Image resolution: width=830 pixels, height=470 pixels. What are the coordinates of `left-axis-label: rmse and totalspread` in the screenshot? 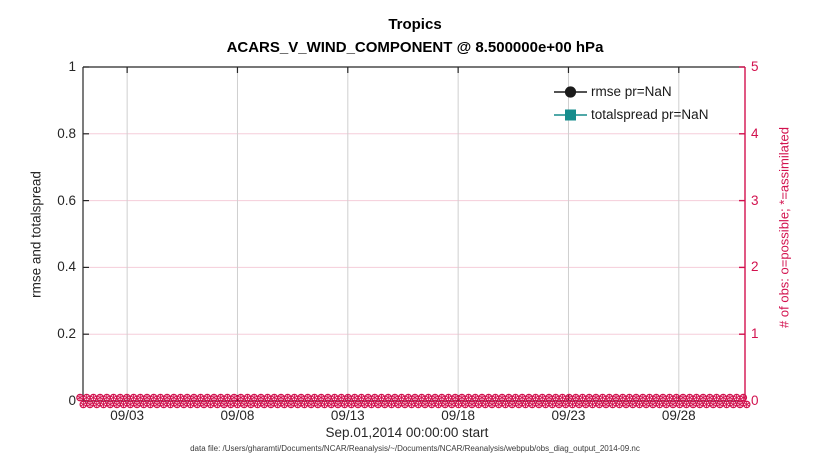 It's located at (36, 234).